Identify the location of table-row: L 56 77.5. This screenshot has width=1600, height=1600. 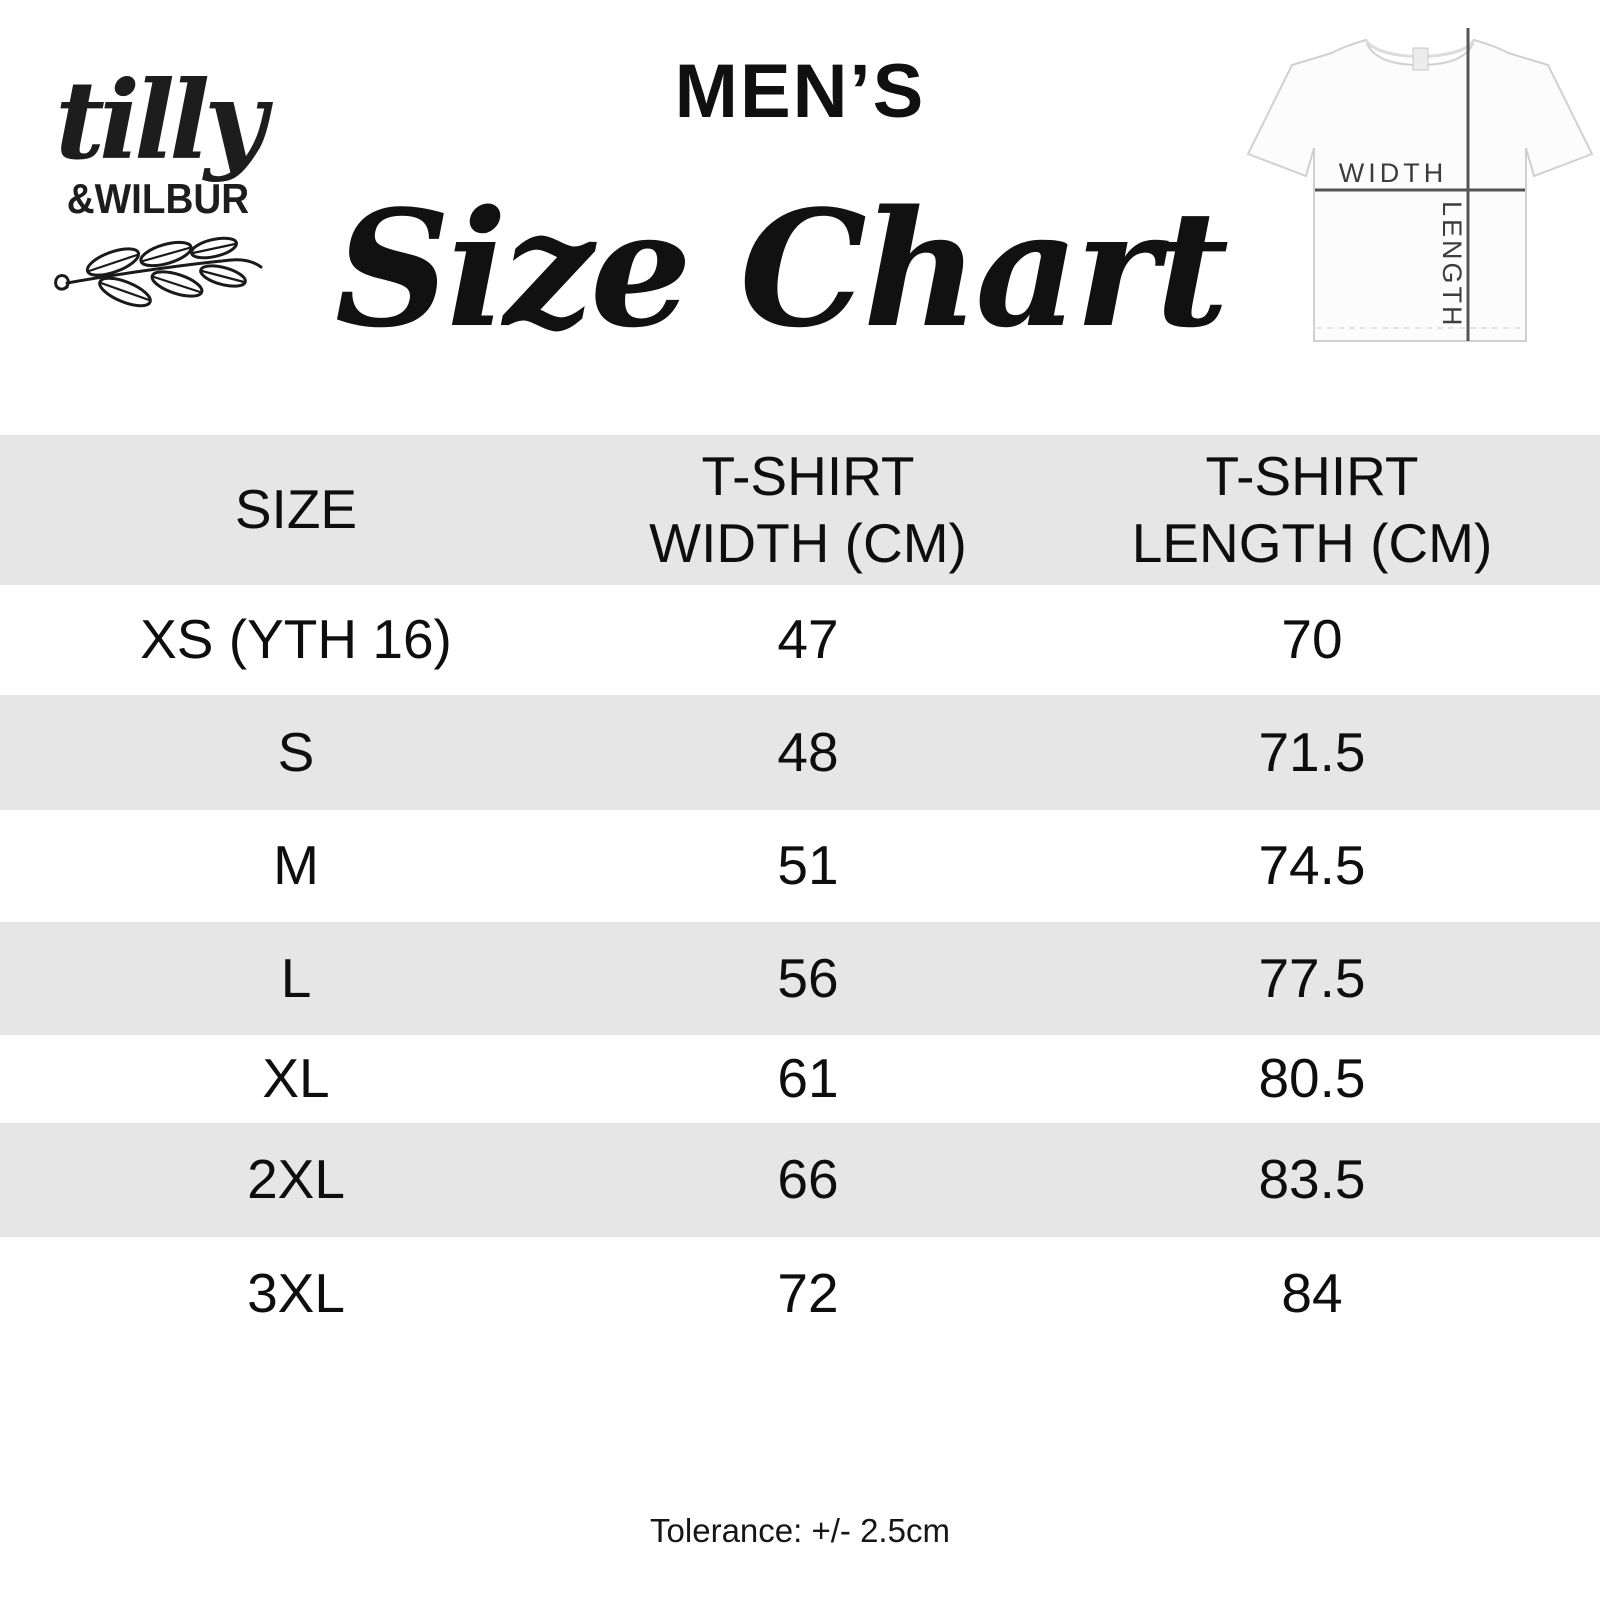
(800, 978).